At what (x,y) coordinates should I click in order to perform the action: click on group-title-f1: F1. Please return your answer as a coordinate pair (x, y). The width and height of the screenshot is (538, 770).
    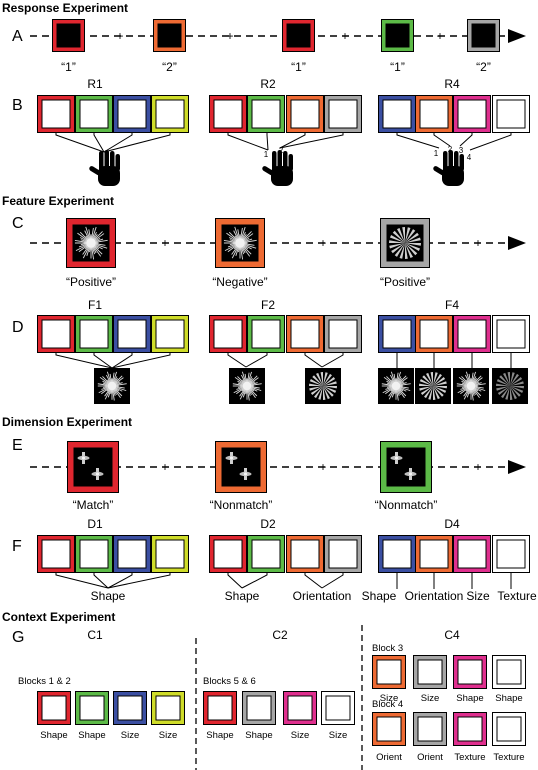
    Looking at the image, I should click on (95, 305).